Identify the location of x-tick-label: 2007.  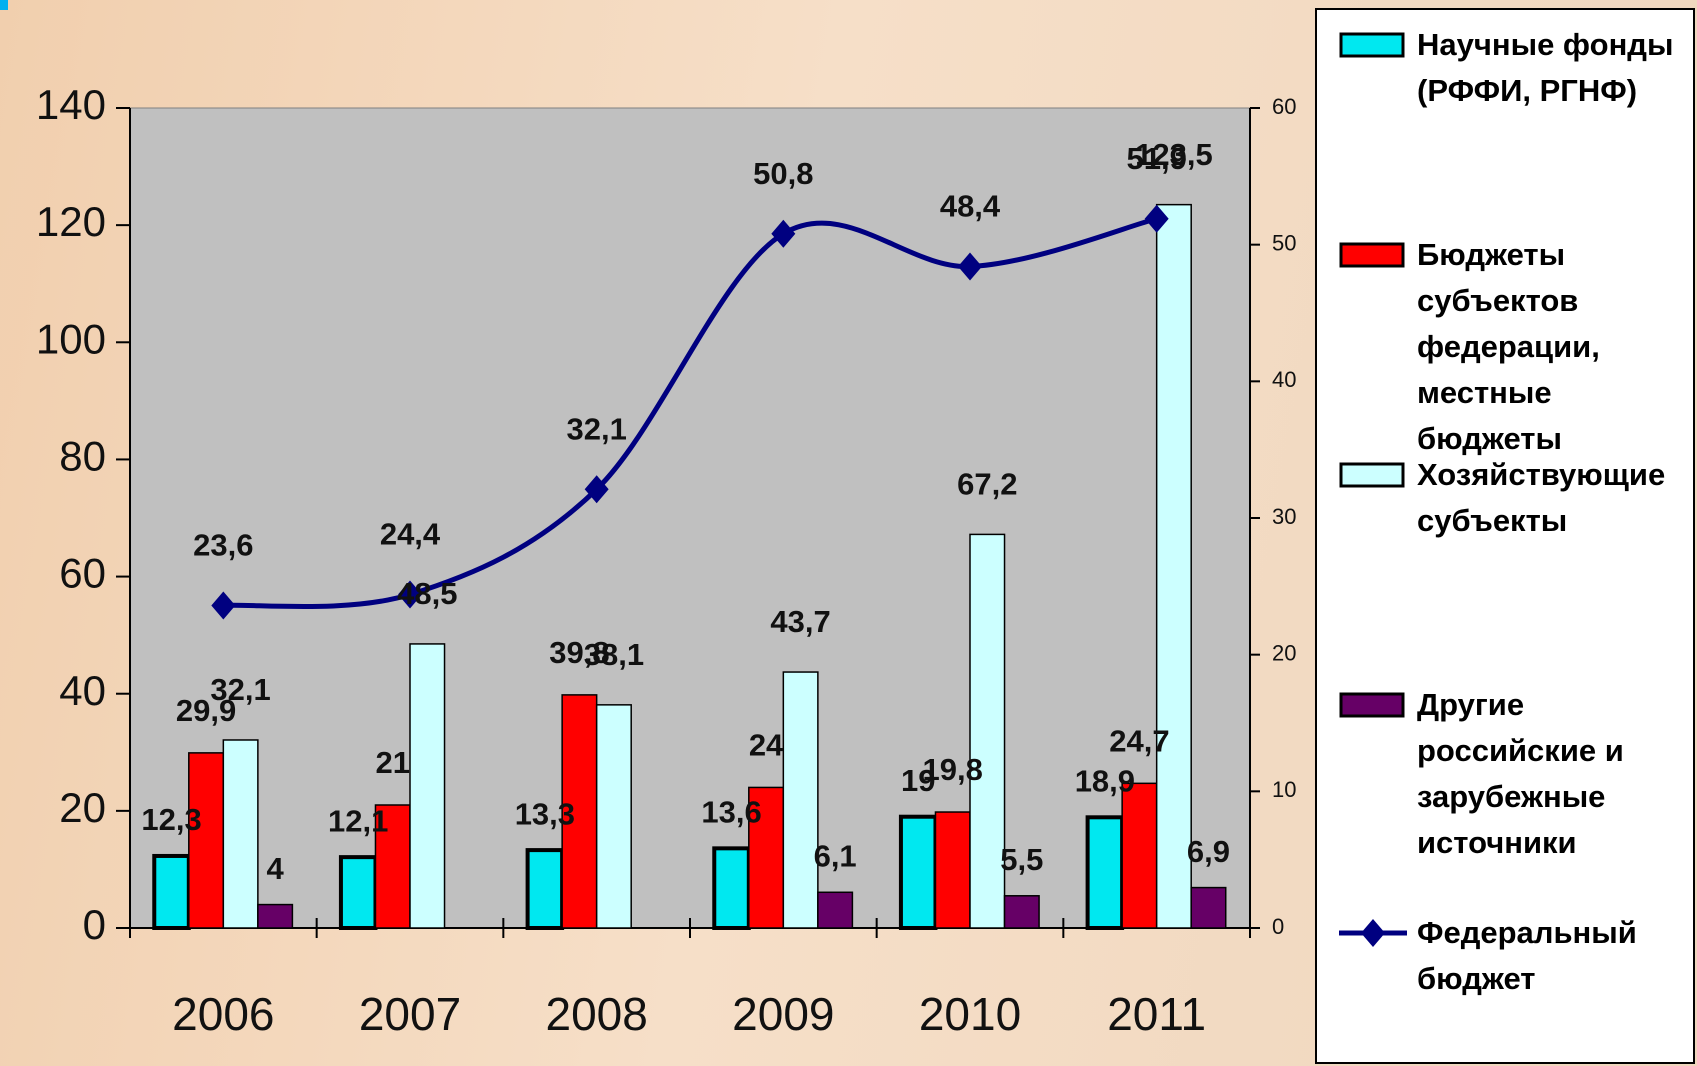
(410, 1014).